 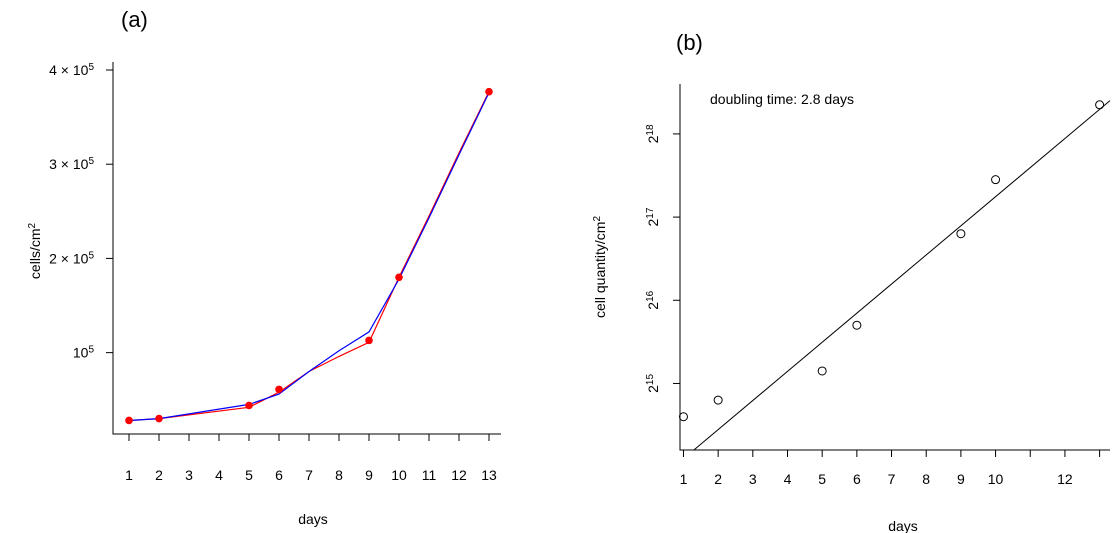 I want to click on x-tick-label-11: 11, so click(x=429, y=475).